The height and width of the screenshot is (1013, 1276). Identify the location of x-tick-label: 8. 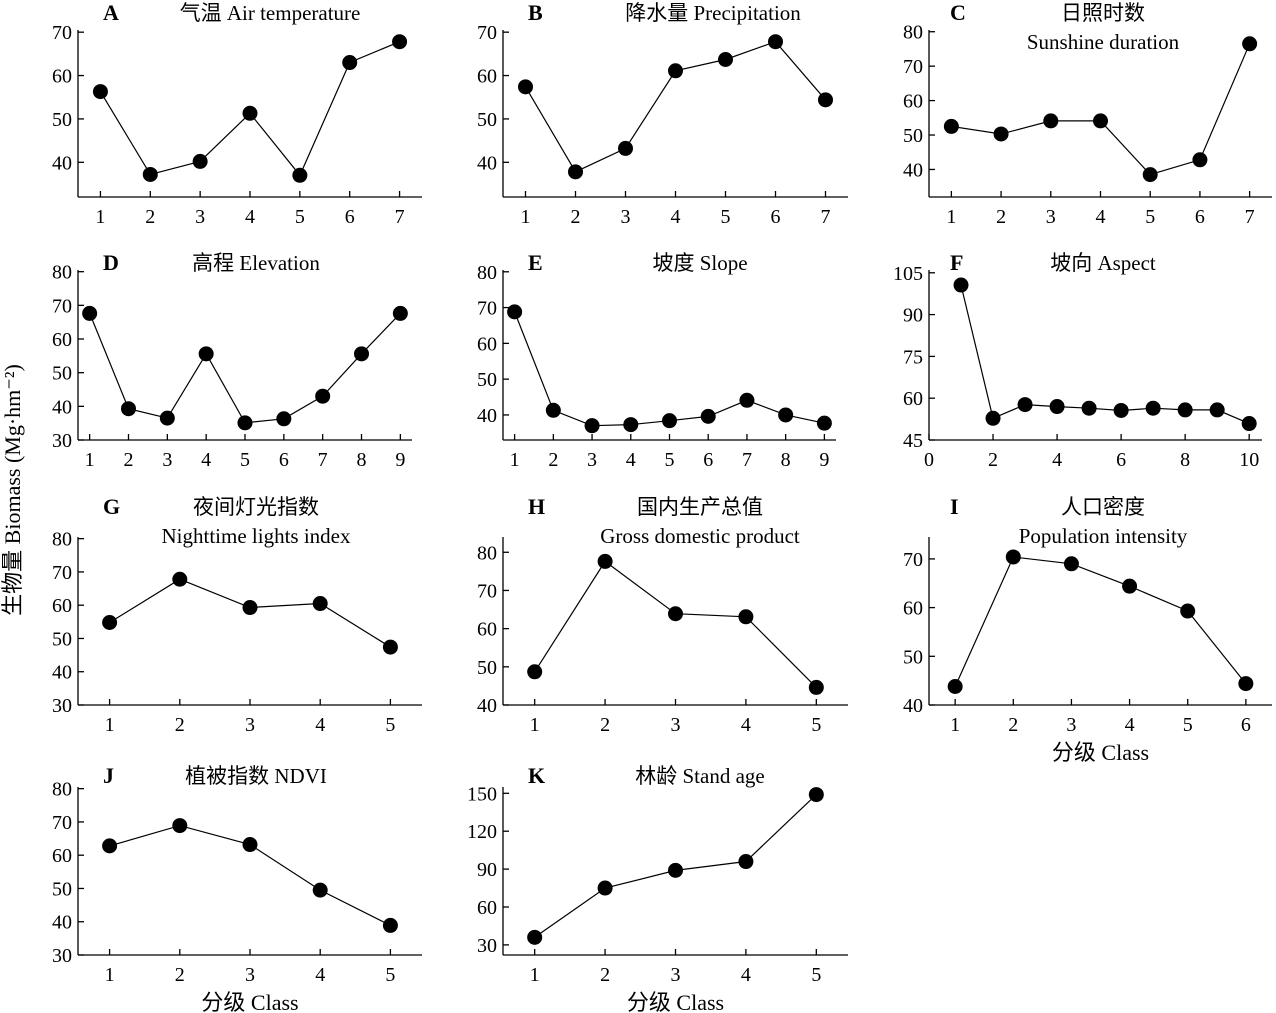
(786, 460).